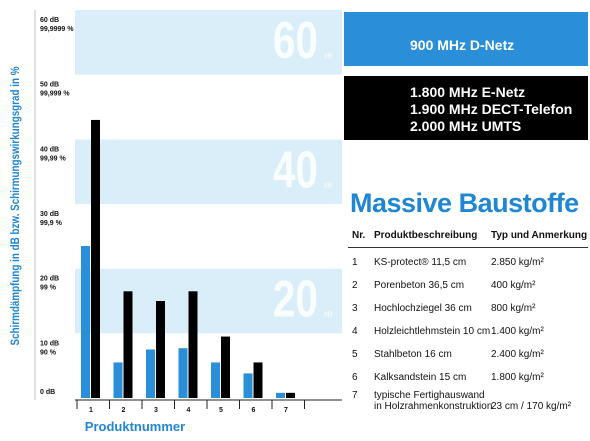  I want to click on section-title: Massive Baustoffe, so click(464, 203).